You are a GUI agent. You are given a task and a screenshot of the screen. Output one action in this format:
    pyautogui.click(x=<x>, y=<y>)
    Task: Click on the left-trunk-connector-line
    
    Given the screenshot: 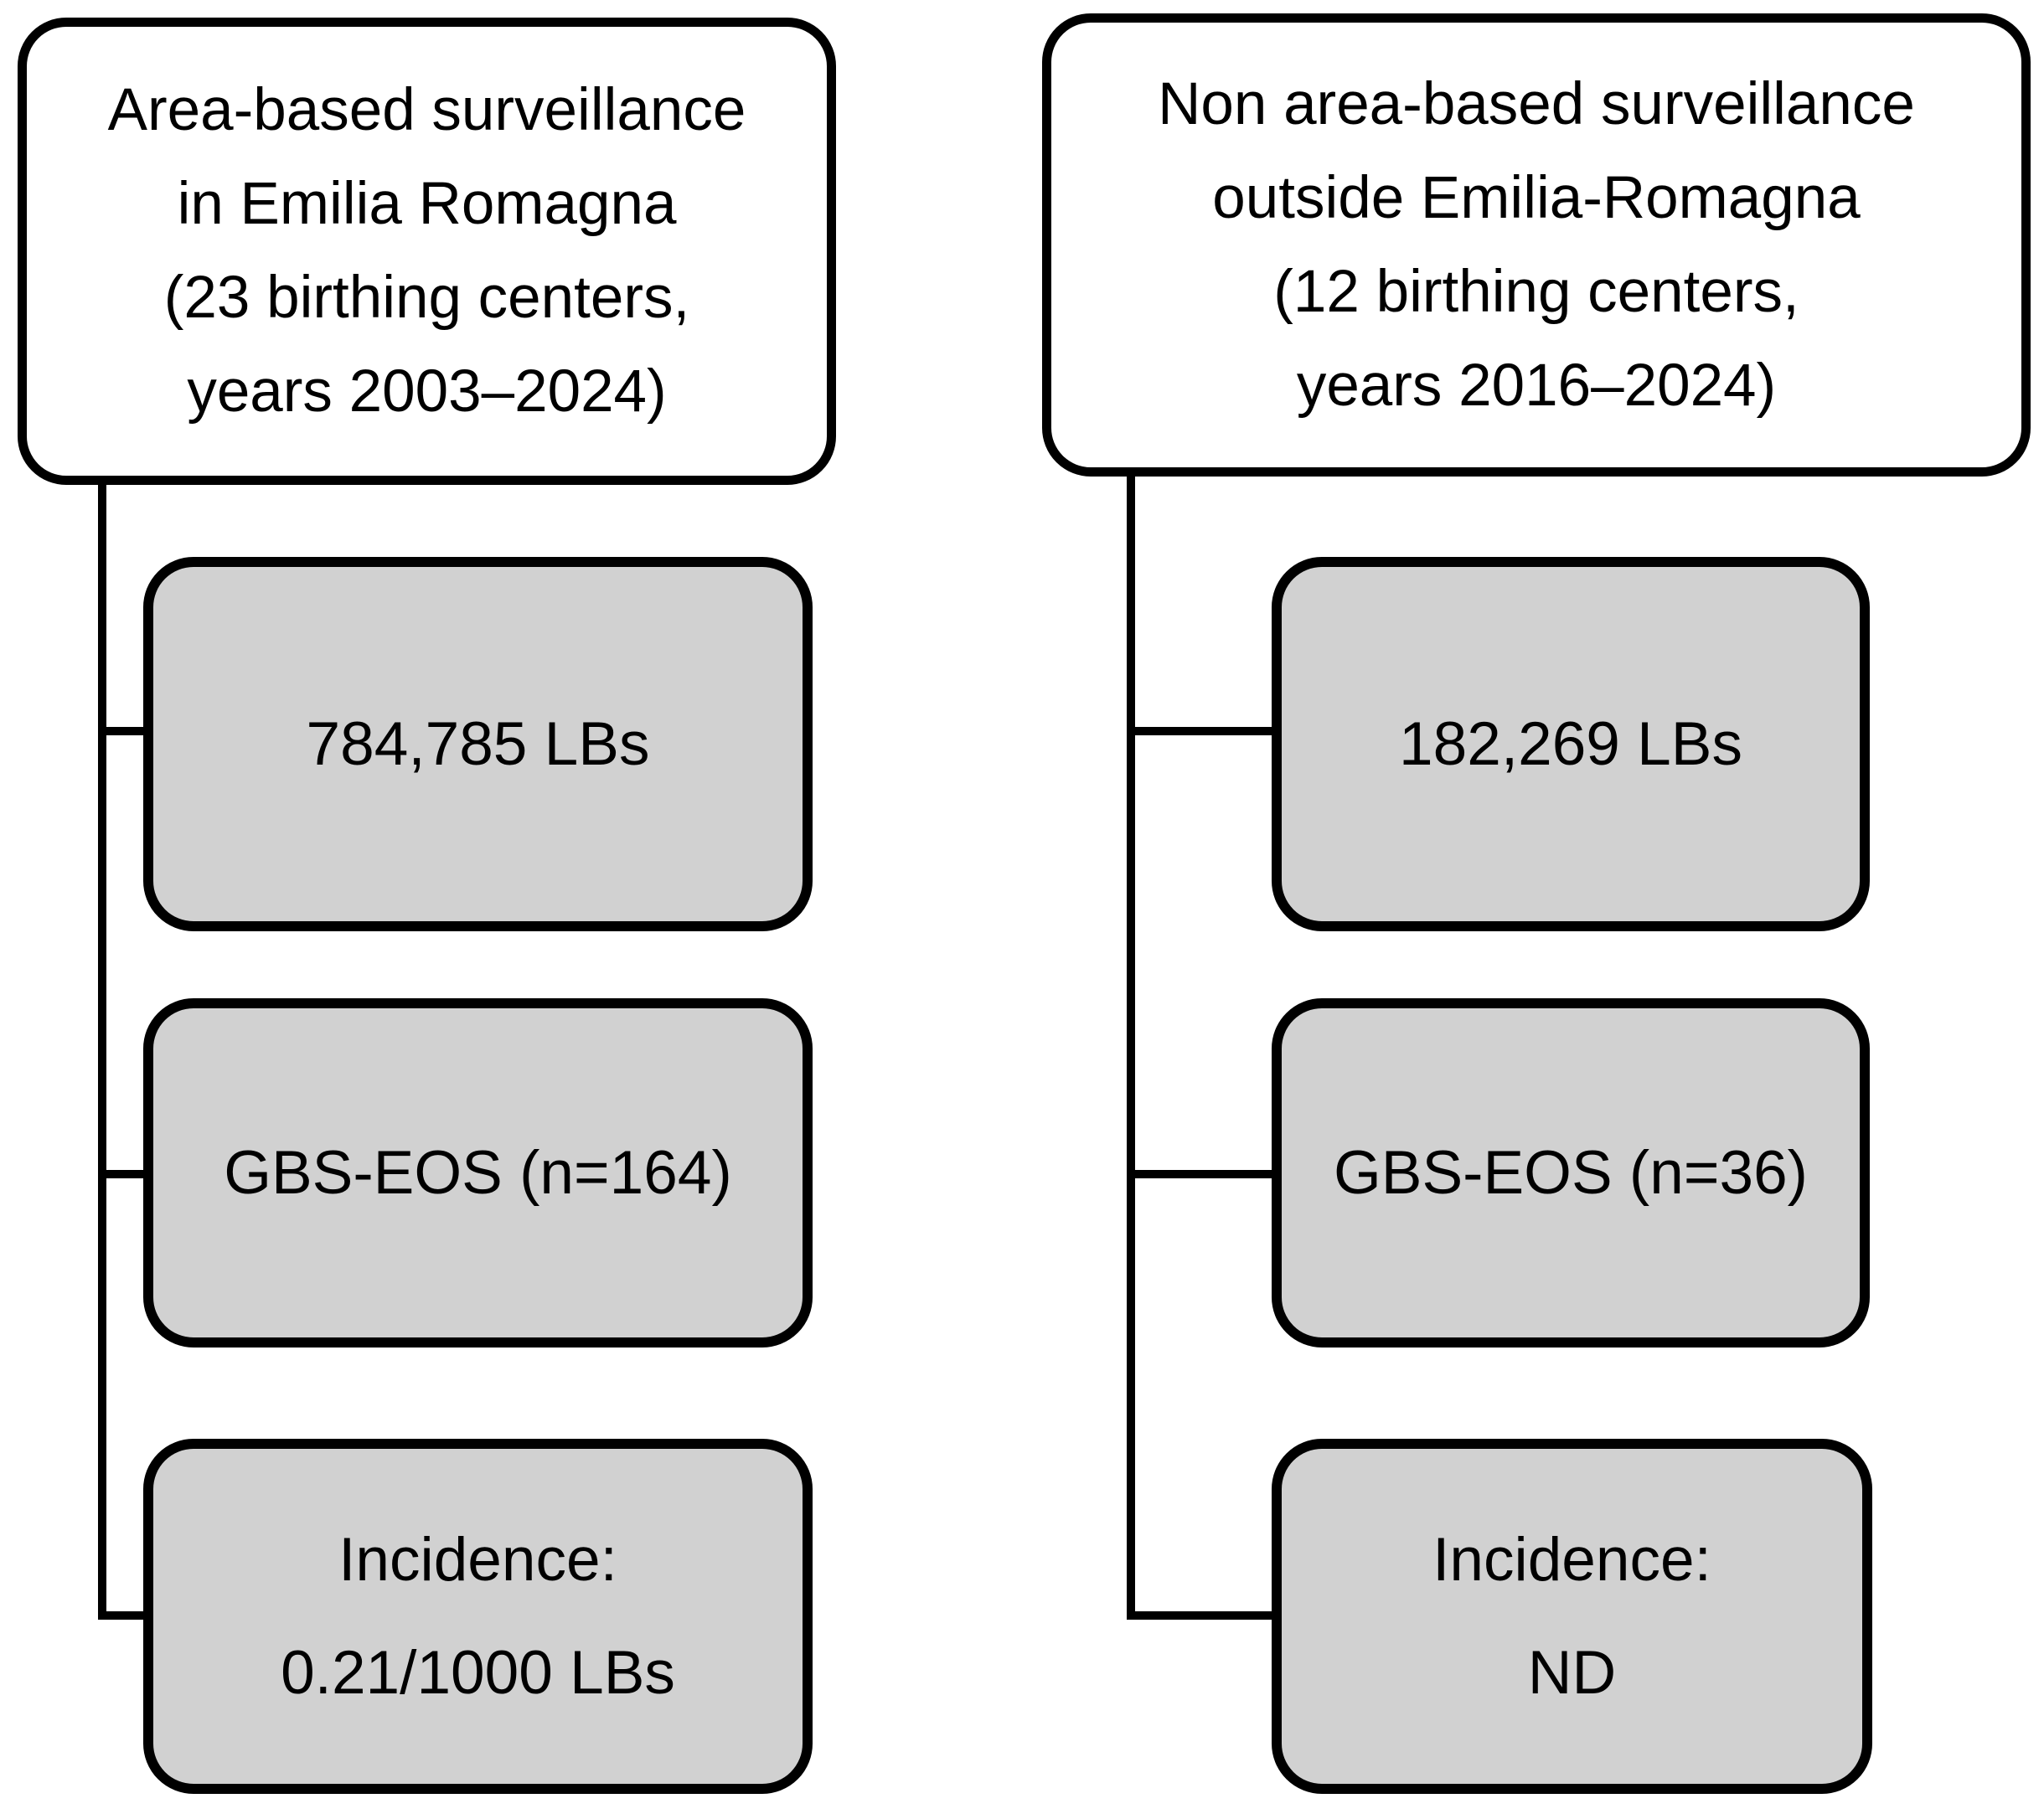 What is the action you would take?
    pyautogui.click(x=102, y=1052)
    